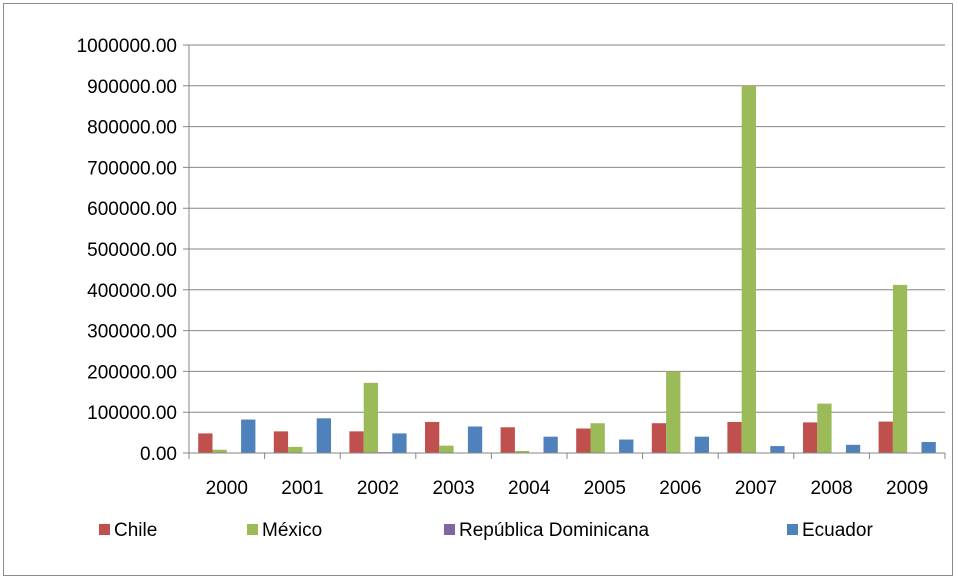 Image resolution: width=958 pixels, height=581 pixels. Describe the element at coordinates (132, 250) in the screenshot. I see `y-tick-label: 500000.00` at that location.